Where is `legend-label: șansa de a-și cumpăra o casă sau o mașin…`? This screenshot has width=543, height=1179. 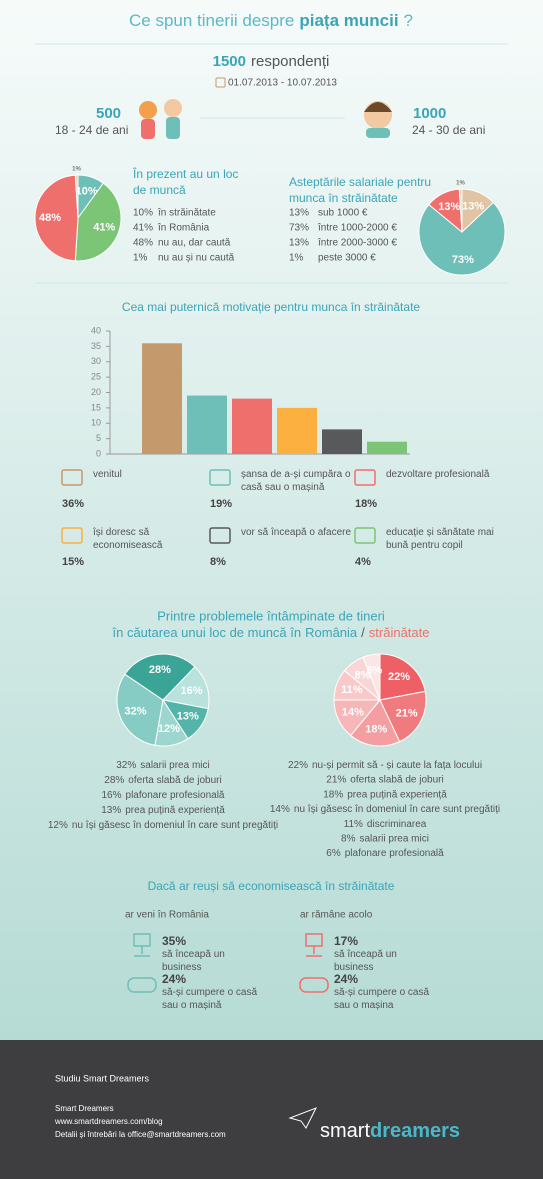
legend-label: șansa de a-și cumpăra o casă sau o mașin… is located at coordinates (296, 481).